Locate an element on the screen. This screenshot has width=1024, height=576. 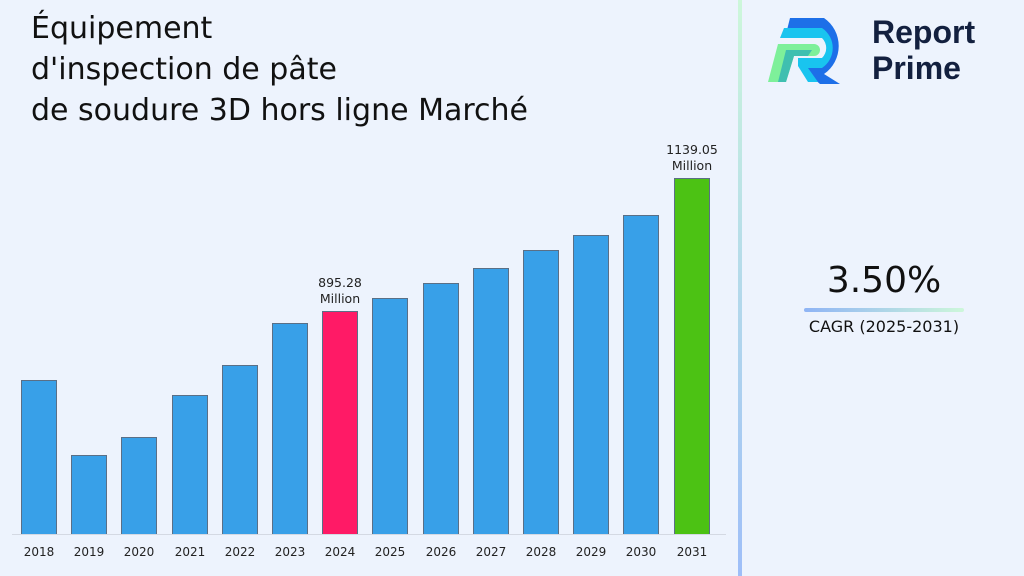
bar-2027 is located at coordinates (491, 401).